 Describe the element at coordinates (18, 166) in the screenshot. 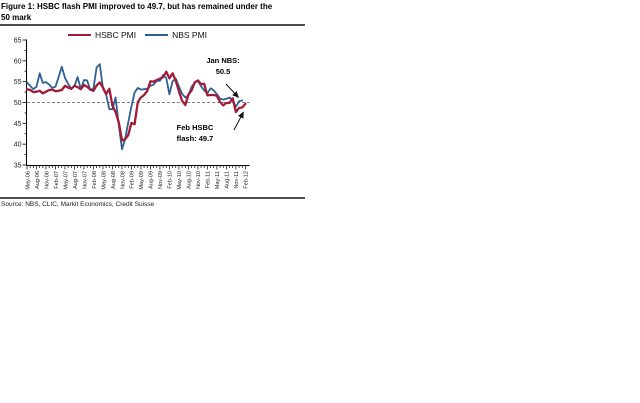

I see `y-tick-label: 35` at that location.